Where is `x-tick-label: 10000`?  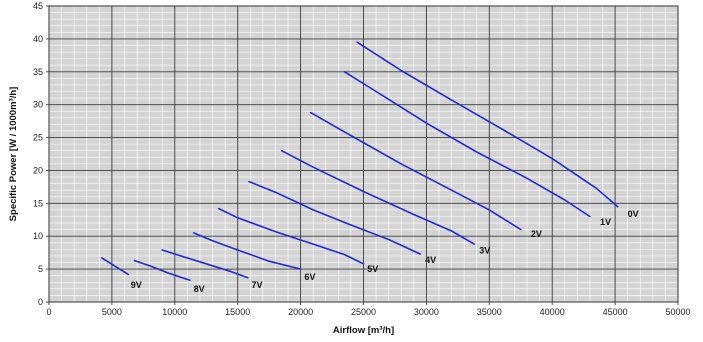 x-tick-label: 10000 is located at coordinates (174, 312).